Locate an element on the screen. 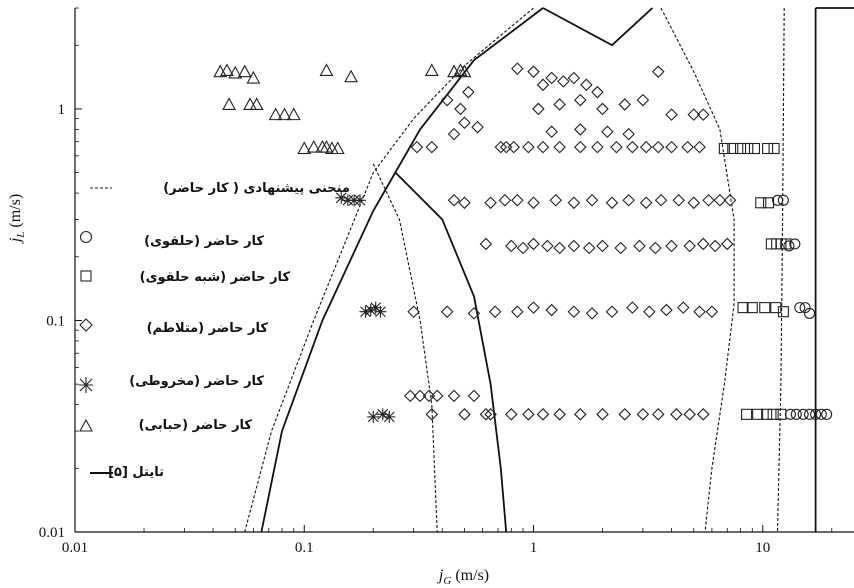 The image size is (854, 588). y-tick-label: 0.01 is located at coordinates (52, 533).